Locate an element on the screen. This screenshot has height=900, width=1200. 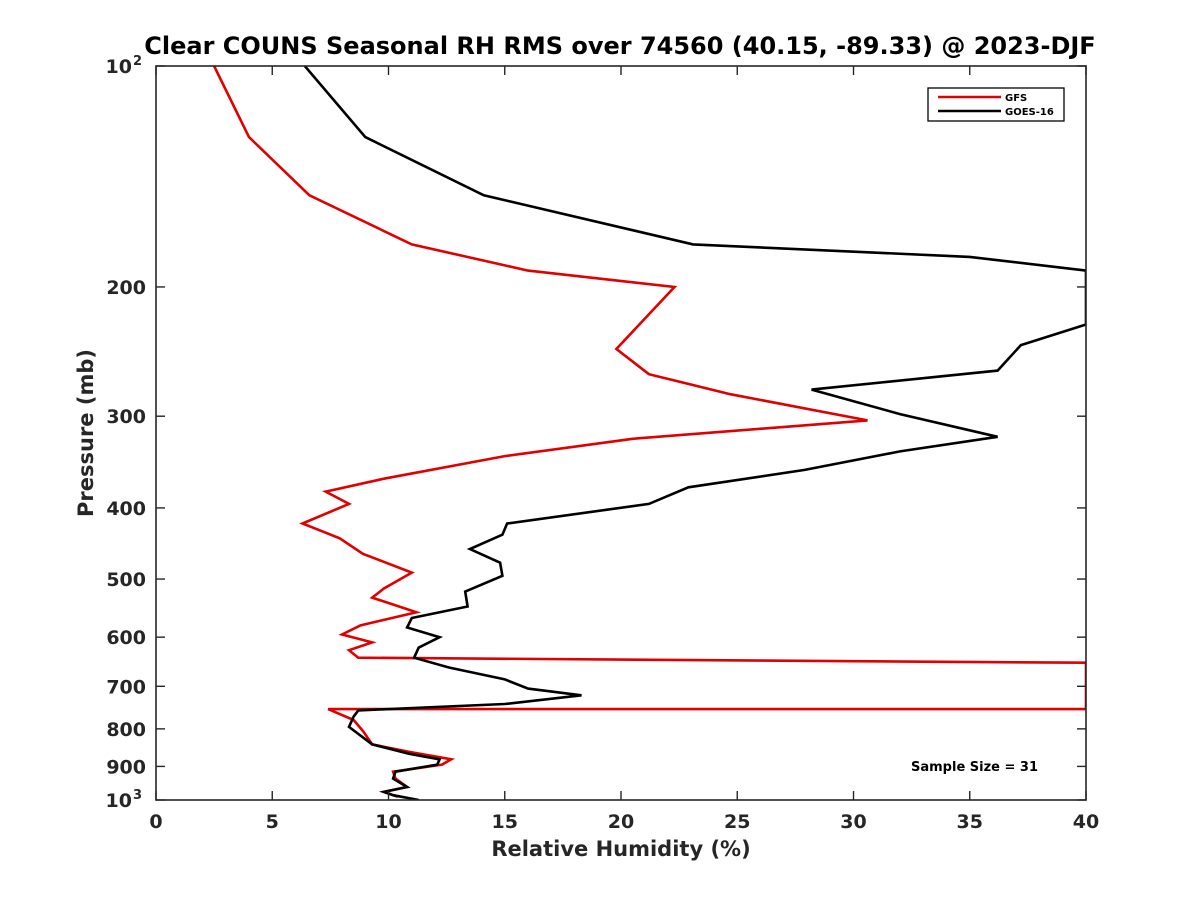
x-tick-label: 15 is located at coordinates (505, 822).